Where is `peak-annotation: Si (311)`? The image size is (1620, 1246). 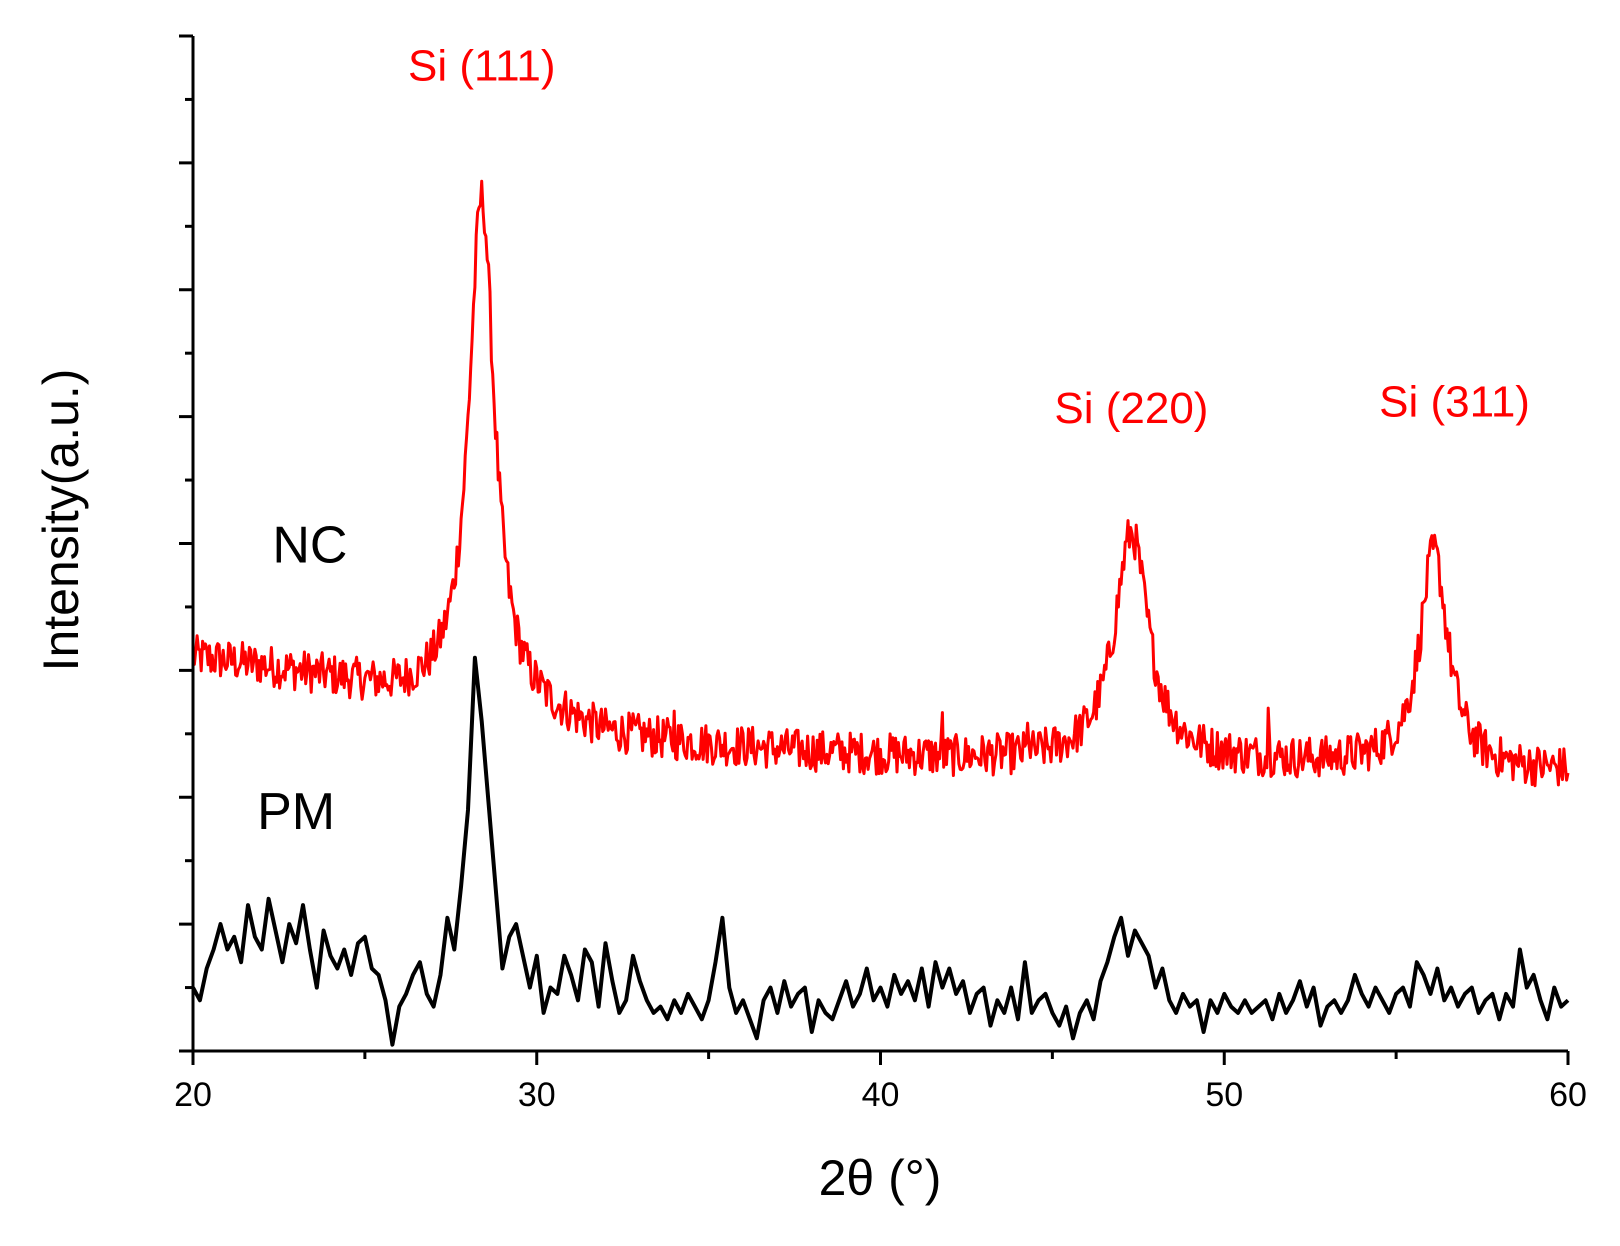 peak-annotation: Si (311) is located at coordinates (1454, 402).